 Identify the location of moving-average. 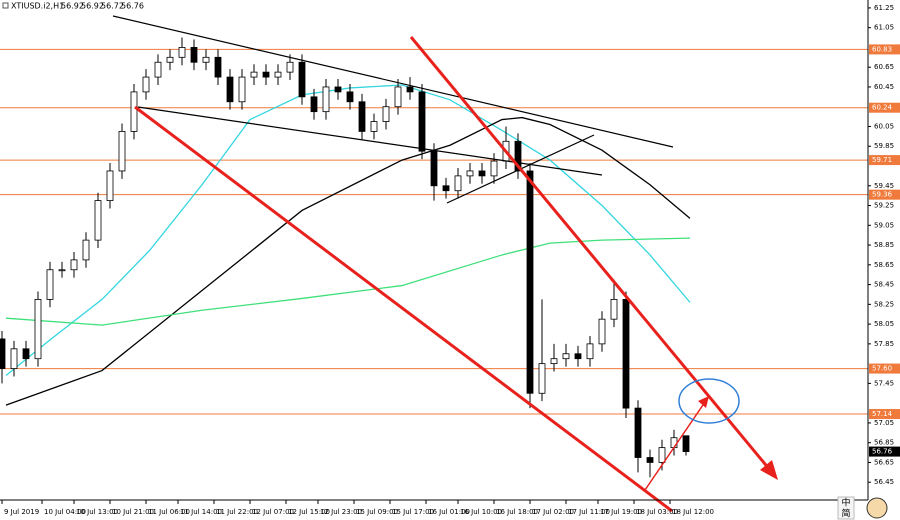
(348, 281).